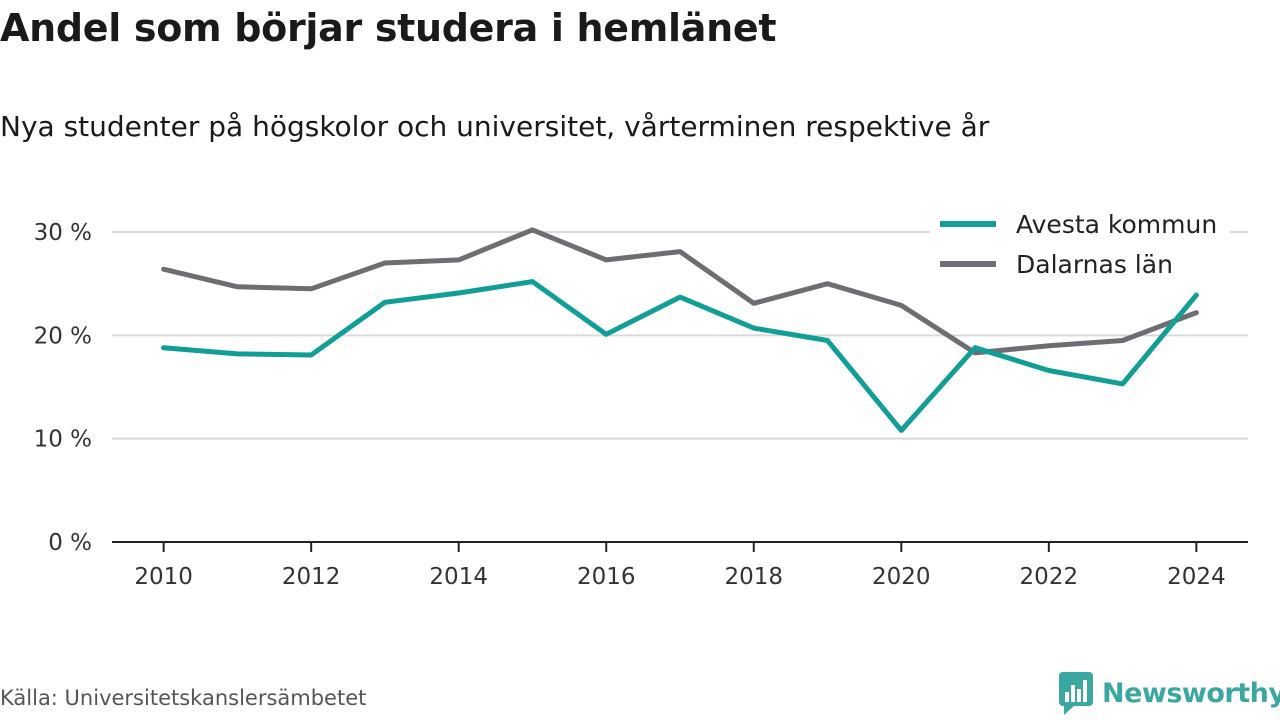 Image resolution: width=1280 pixels, height=720 pixels. What do you see at coordinates (63, 336) in the screenshot?
I see `y-tick-label: 20 %` at bounding box center [63, 336].